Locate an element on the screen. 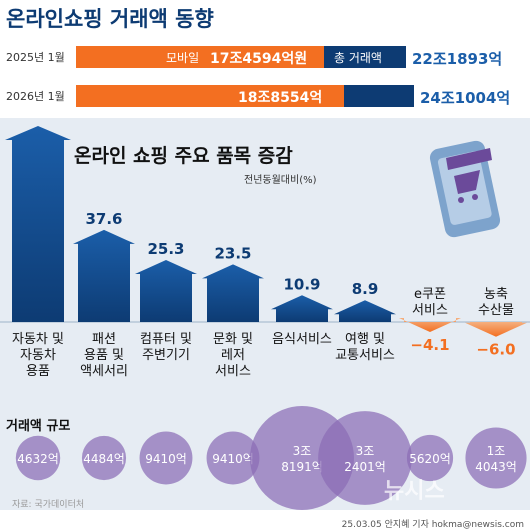 This screenshot has width=530, height=532. volume-label-3: 9410억 is located at coordinates (233, 459).